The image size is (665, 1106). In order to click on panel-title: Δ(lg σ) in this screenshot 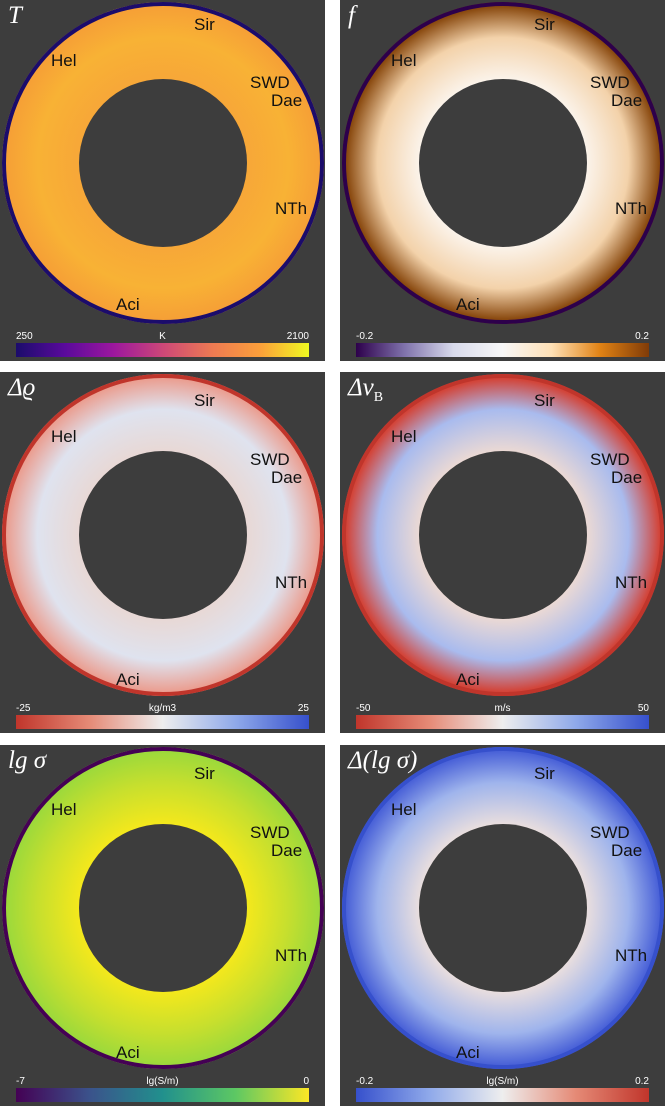, I will do `click(383, 760)`.